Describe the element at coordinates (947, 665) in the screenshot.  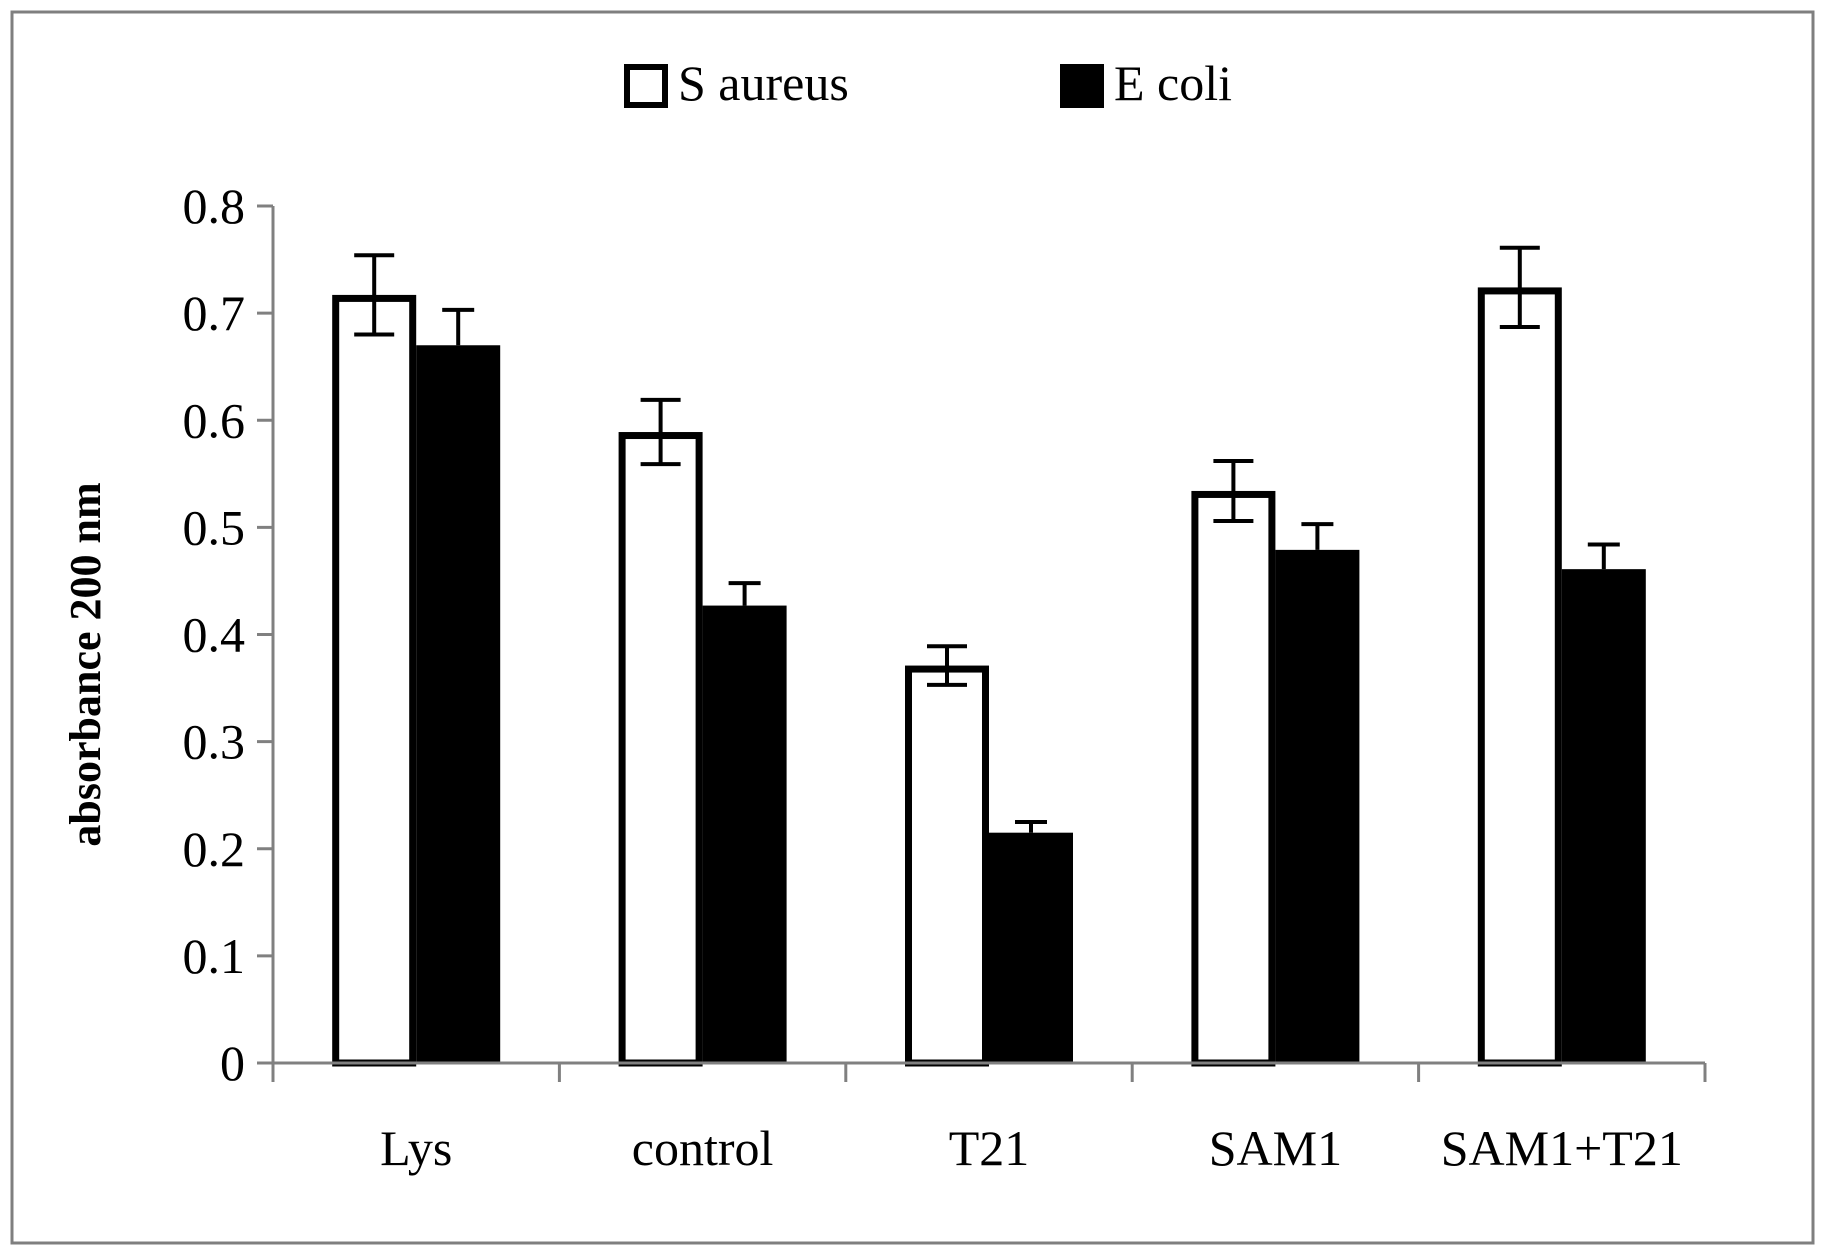
I see `error-bar-s-aureus-t21` at that location.